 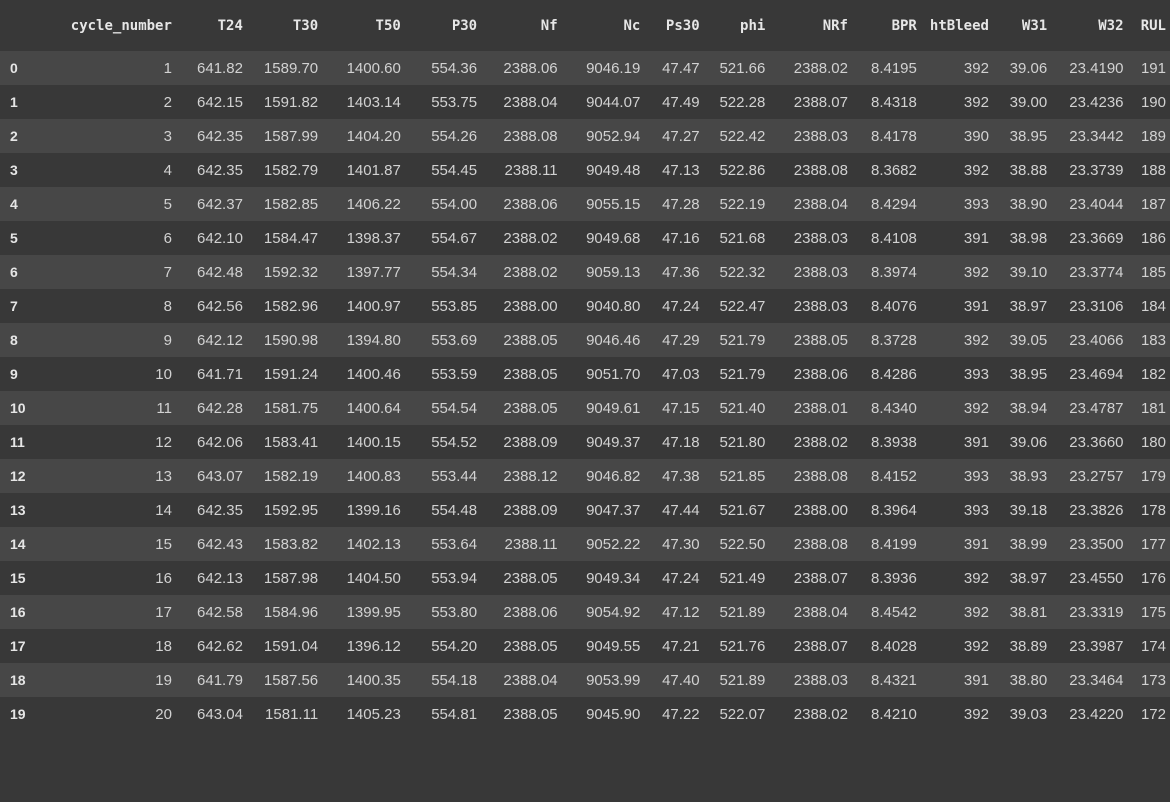 I want to click on table-cell: 47.13, so click(x=681, y=170).